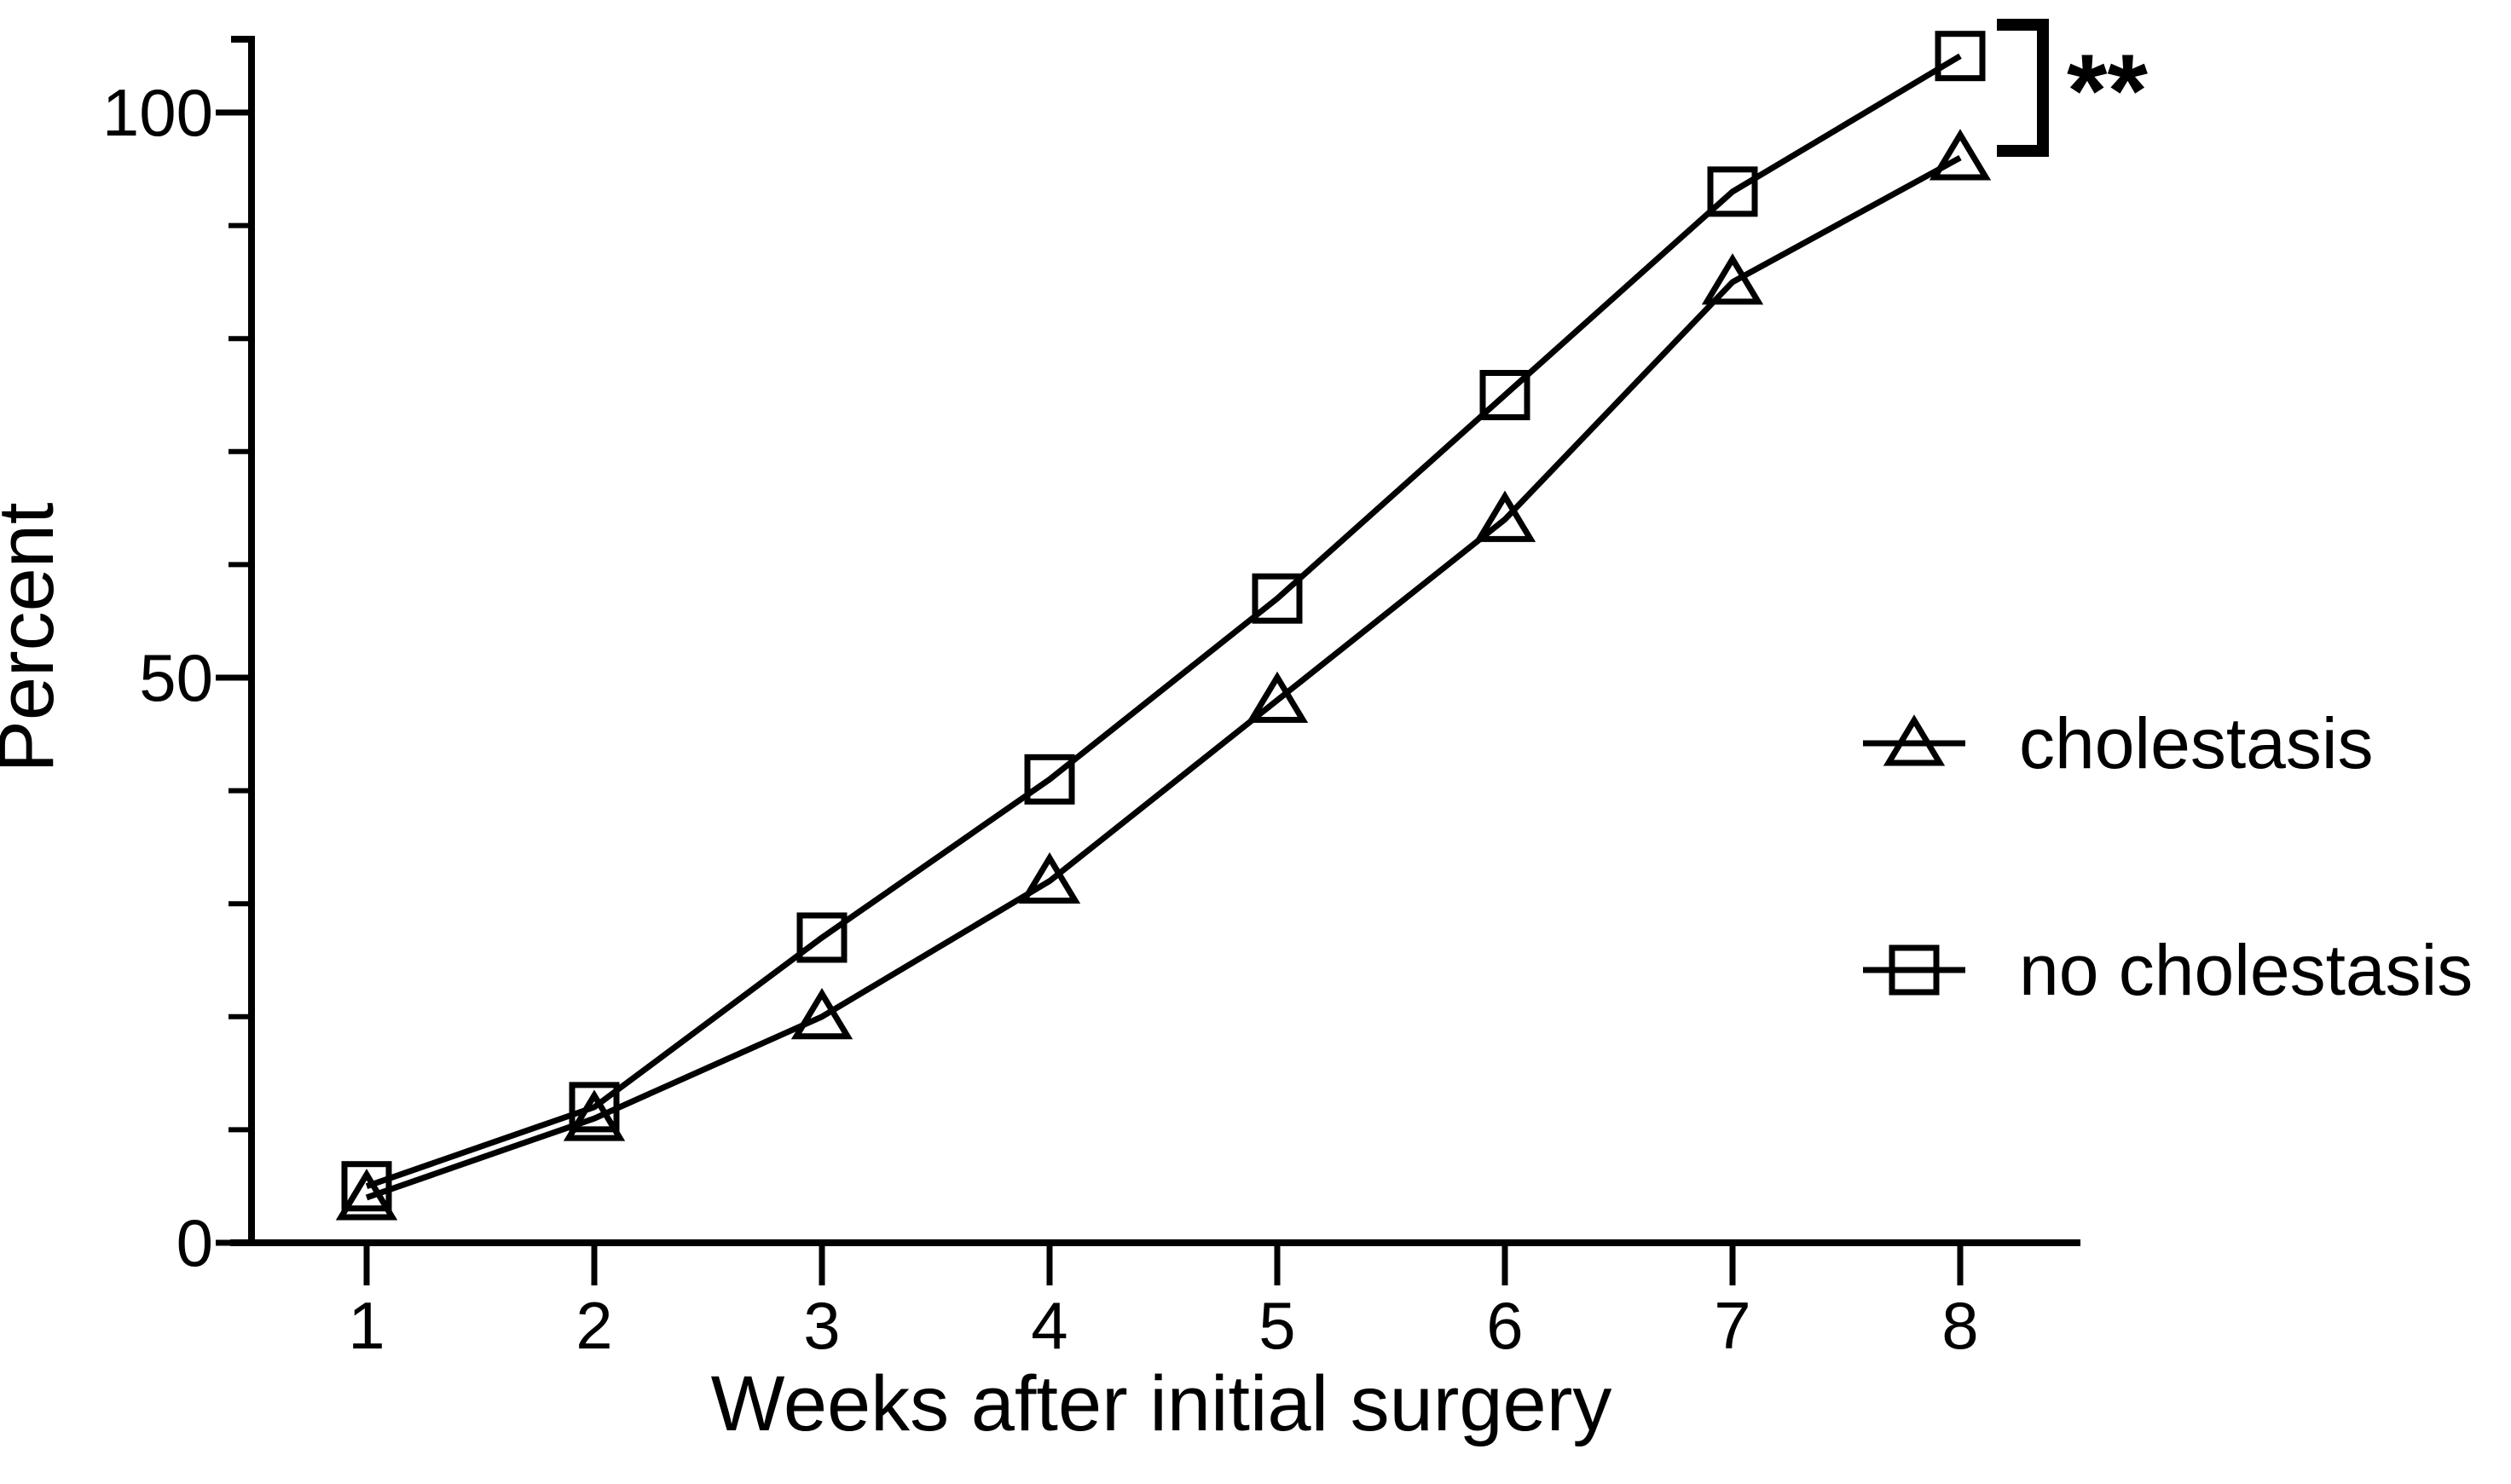  I want to click on x-axis-tick-label: 8, so click(1959, 1325).